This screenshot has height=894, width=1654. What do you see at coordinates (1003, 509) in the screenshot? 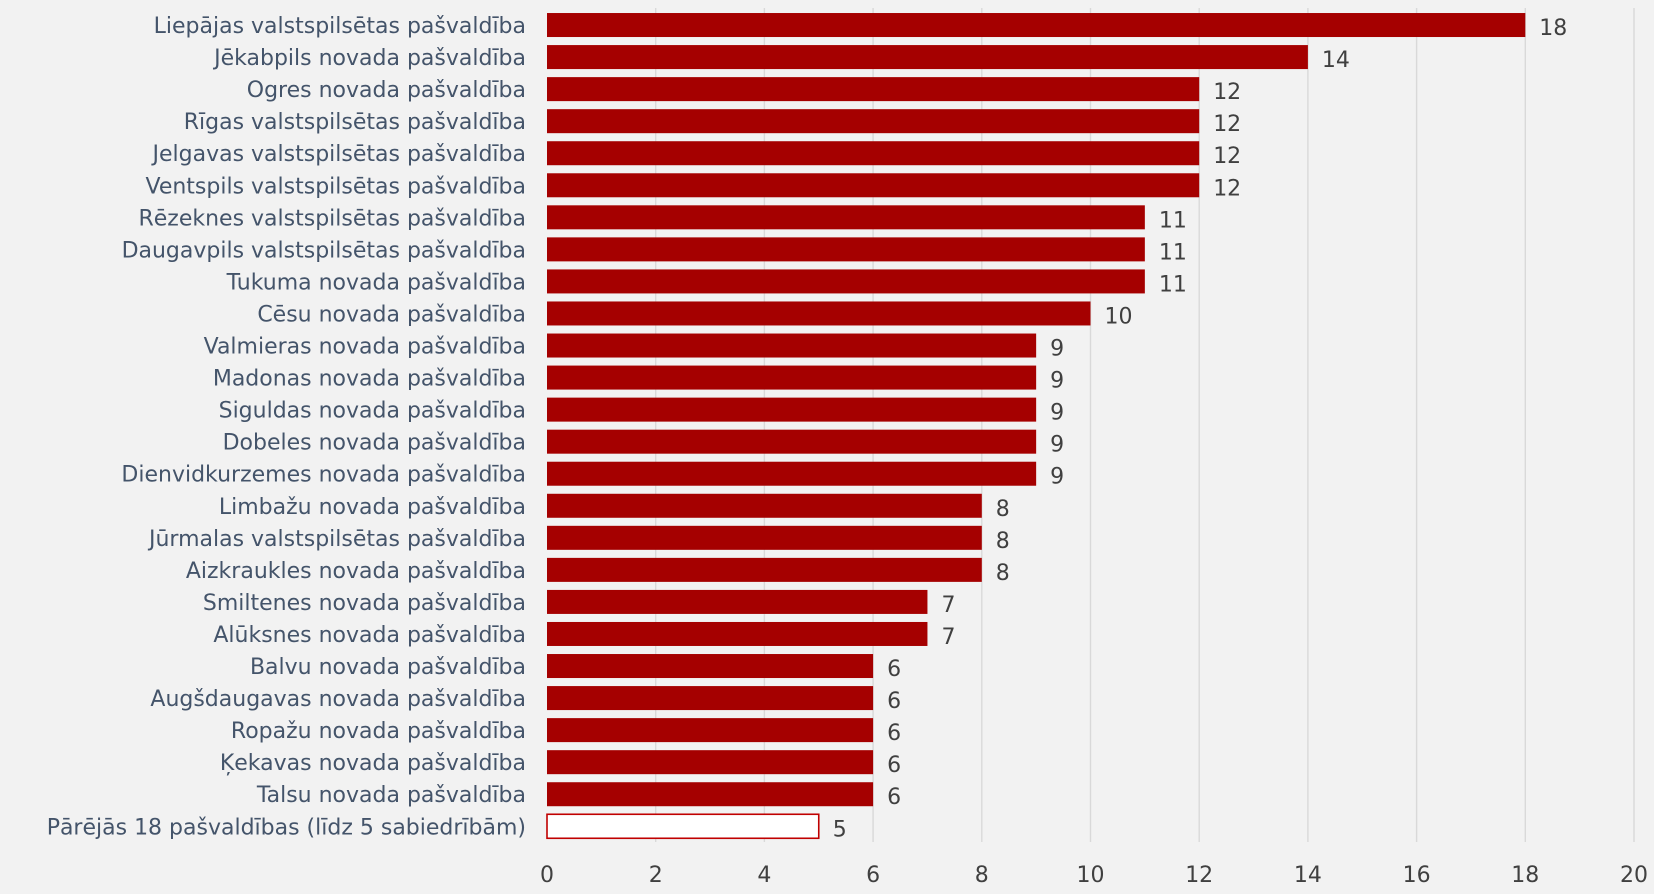
I see `value-label-15: 8` at bounding box center [1003, 509].